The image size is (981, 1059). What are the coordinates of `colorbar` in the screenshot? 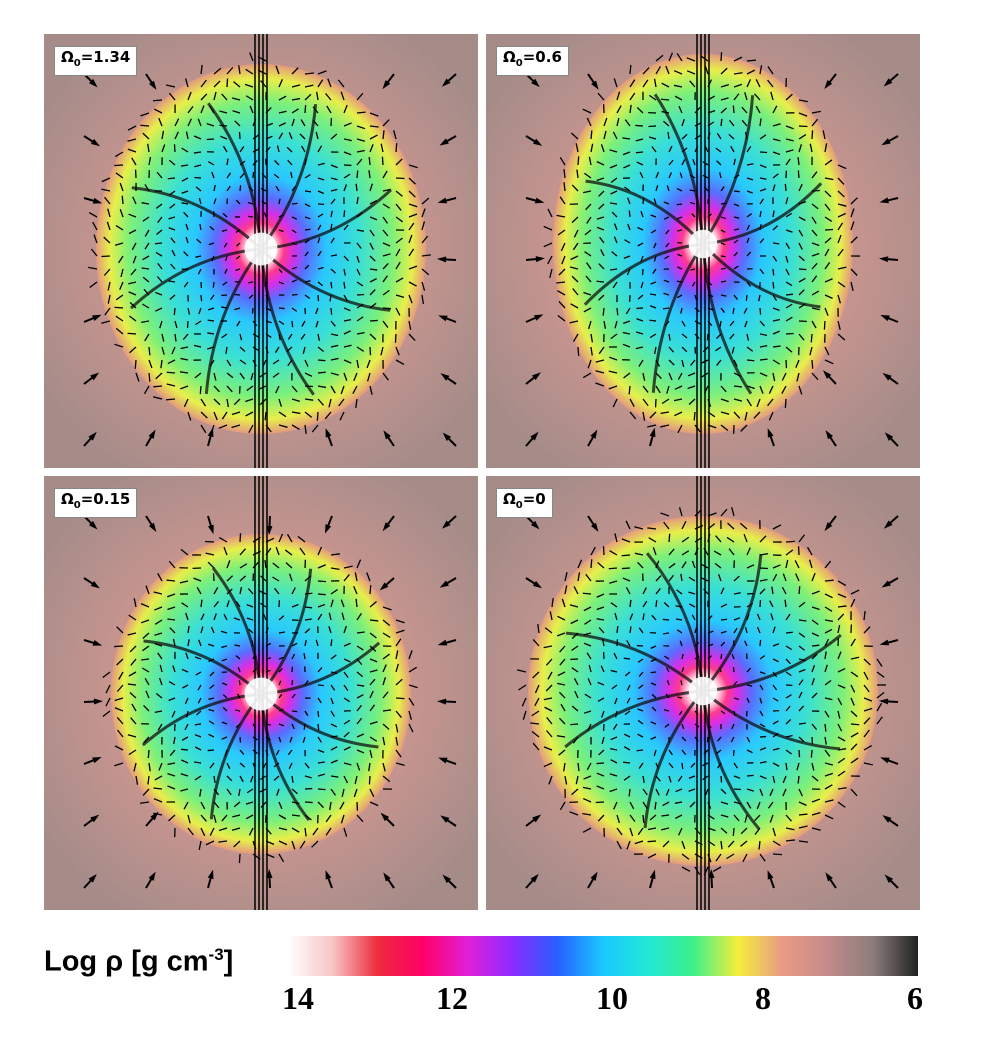 It's located at (603, 956).